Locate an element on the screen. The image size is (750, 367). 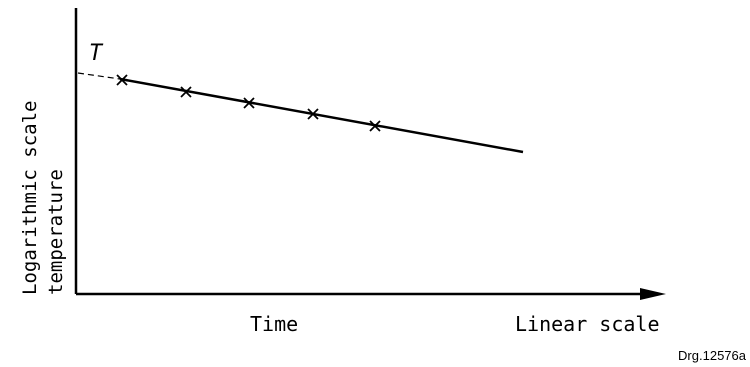
extrapolation-dashed-line is located at coordinates (99, 76).